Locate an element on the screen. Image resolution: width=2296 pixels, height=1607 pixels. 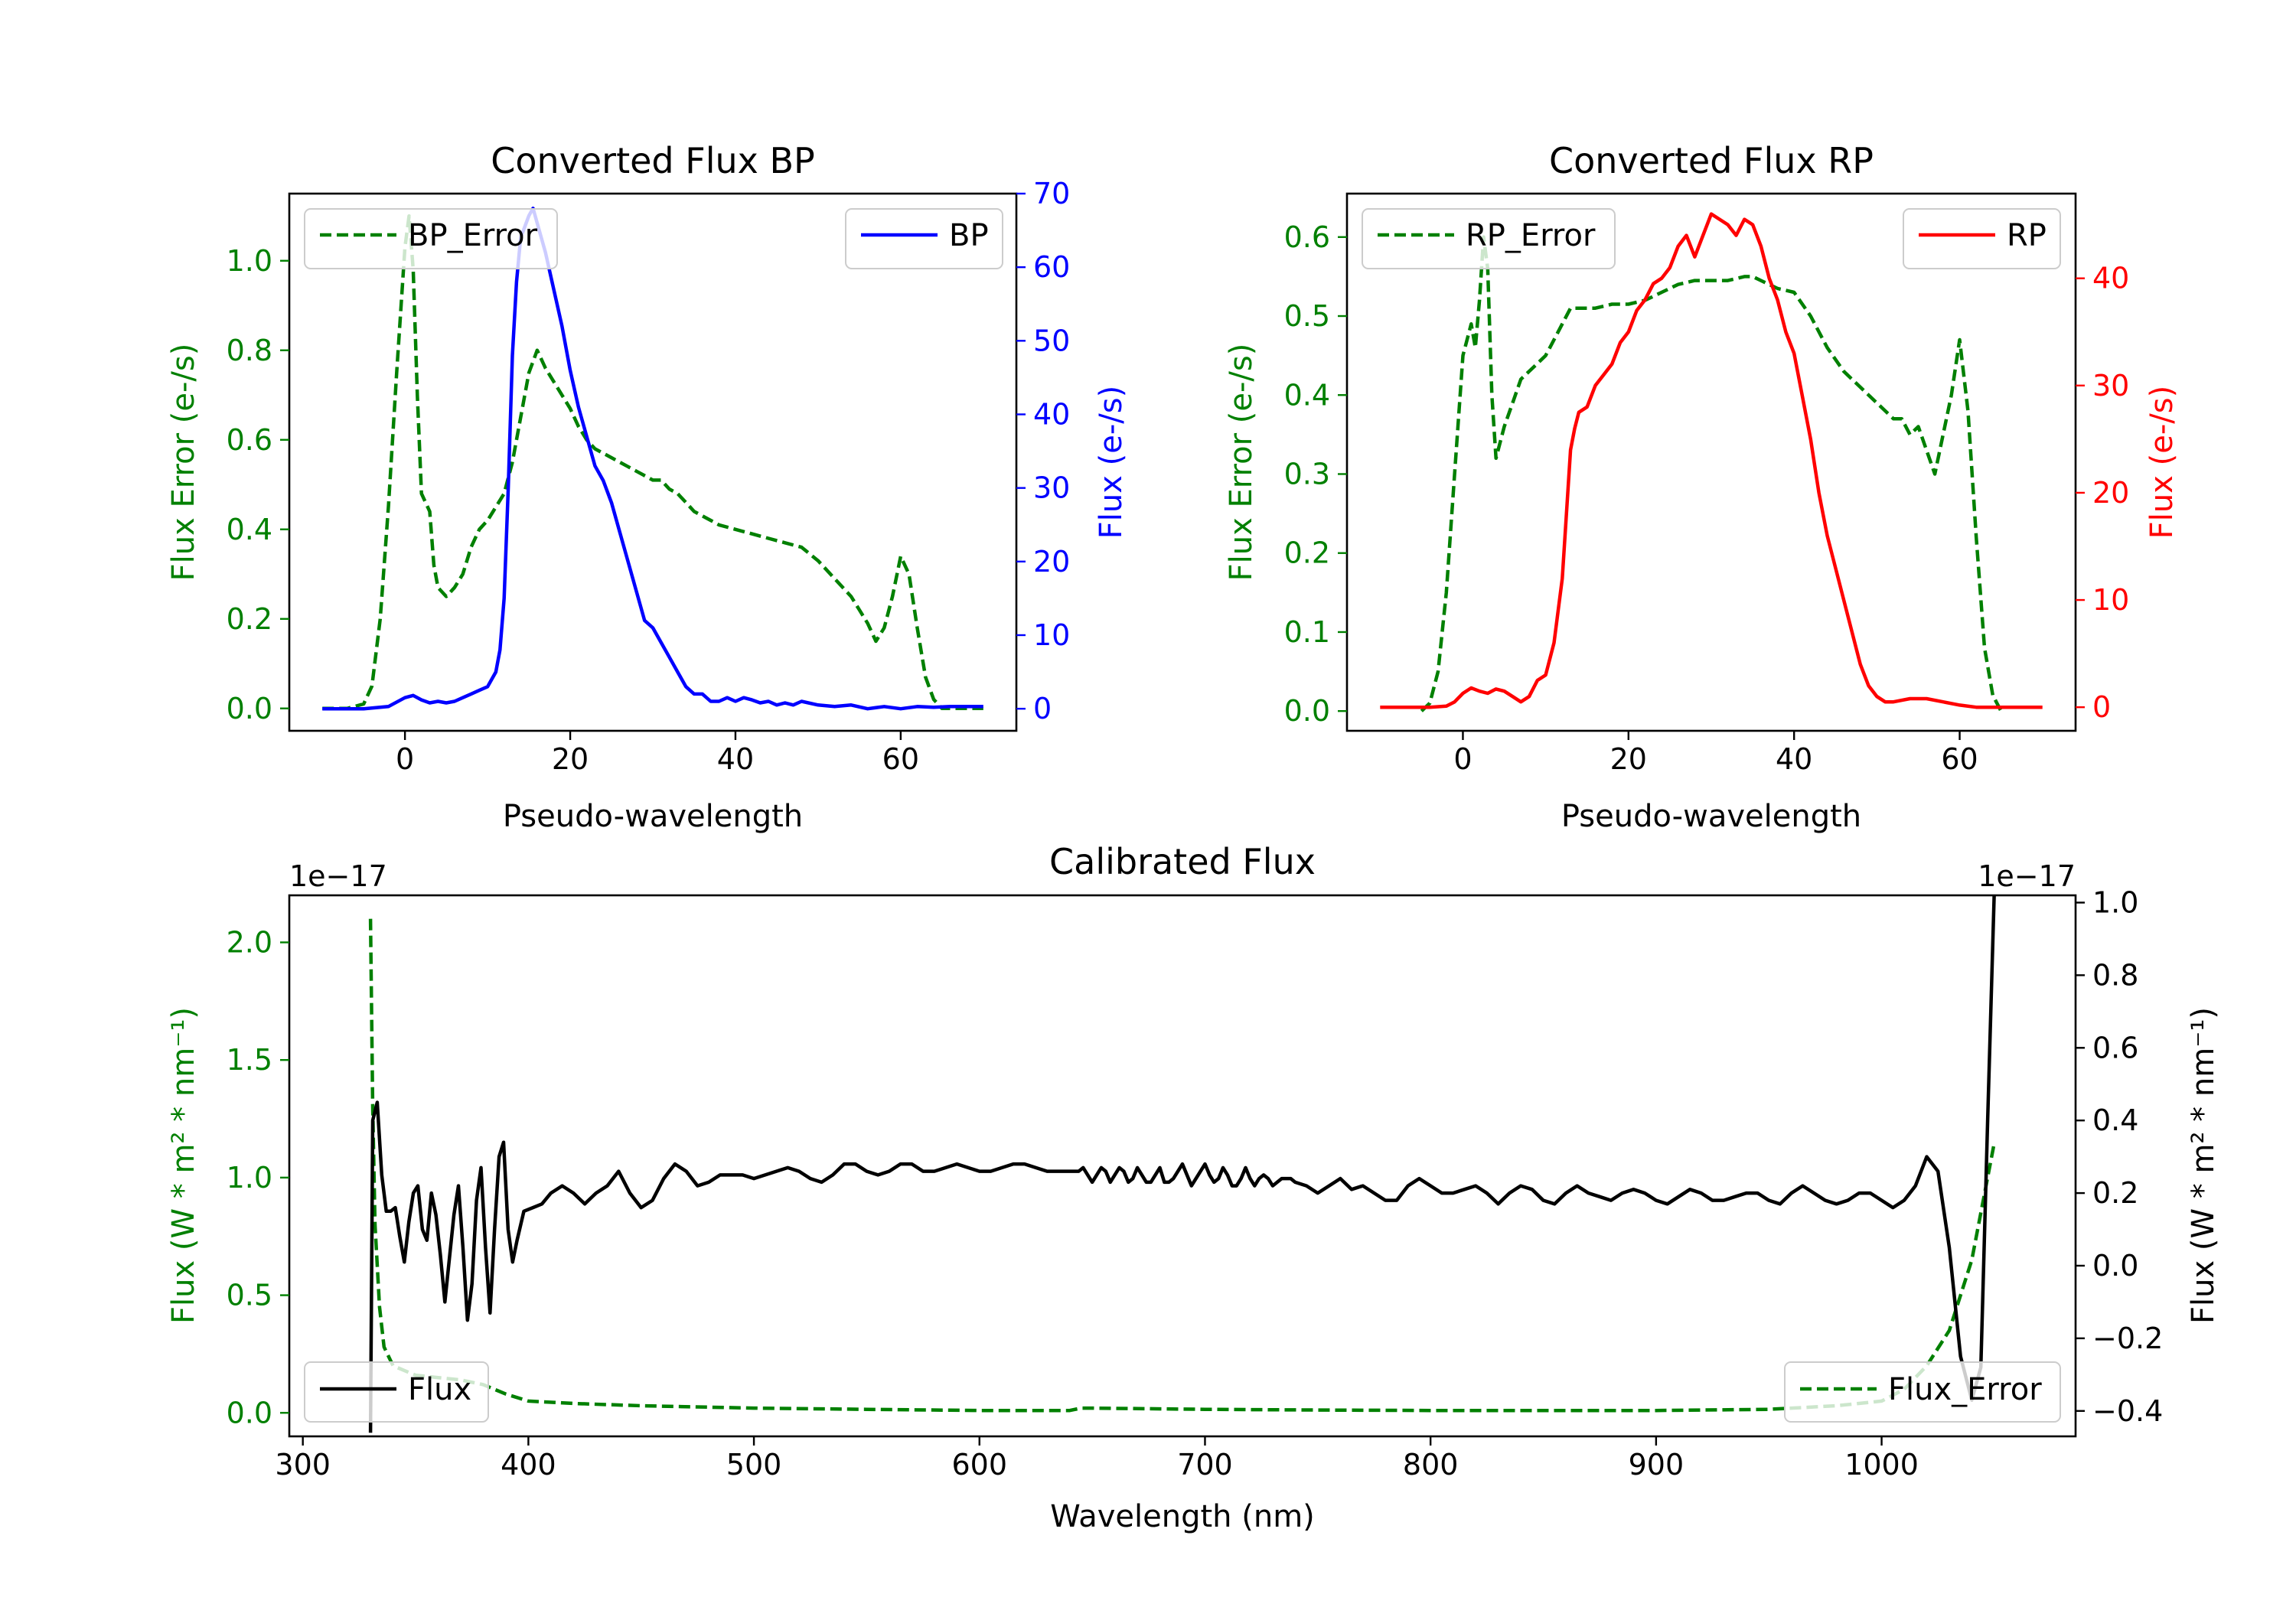
rp-xtick-label: 0 is located at coordinates (1462, 759).